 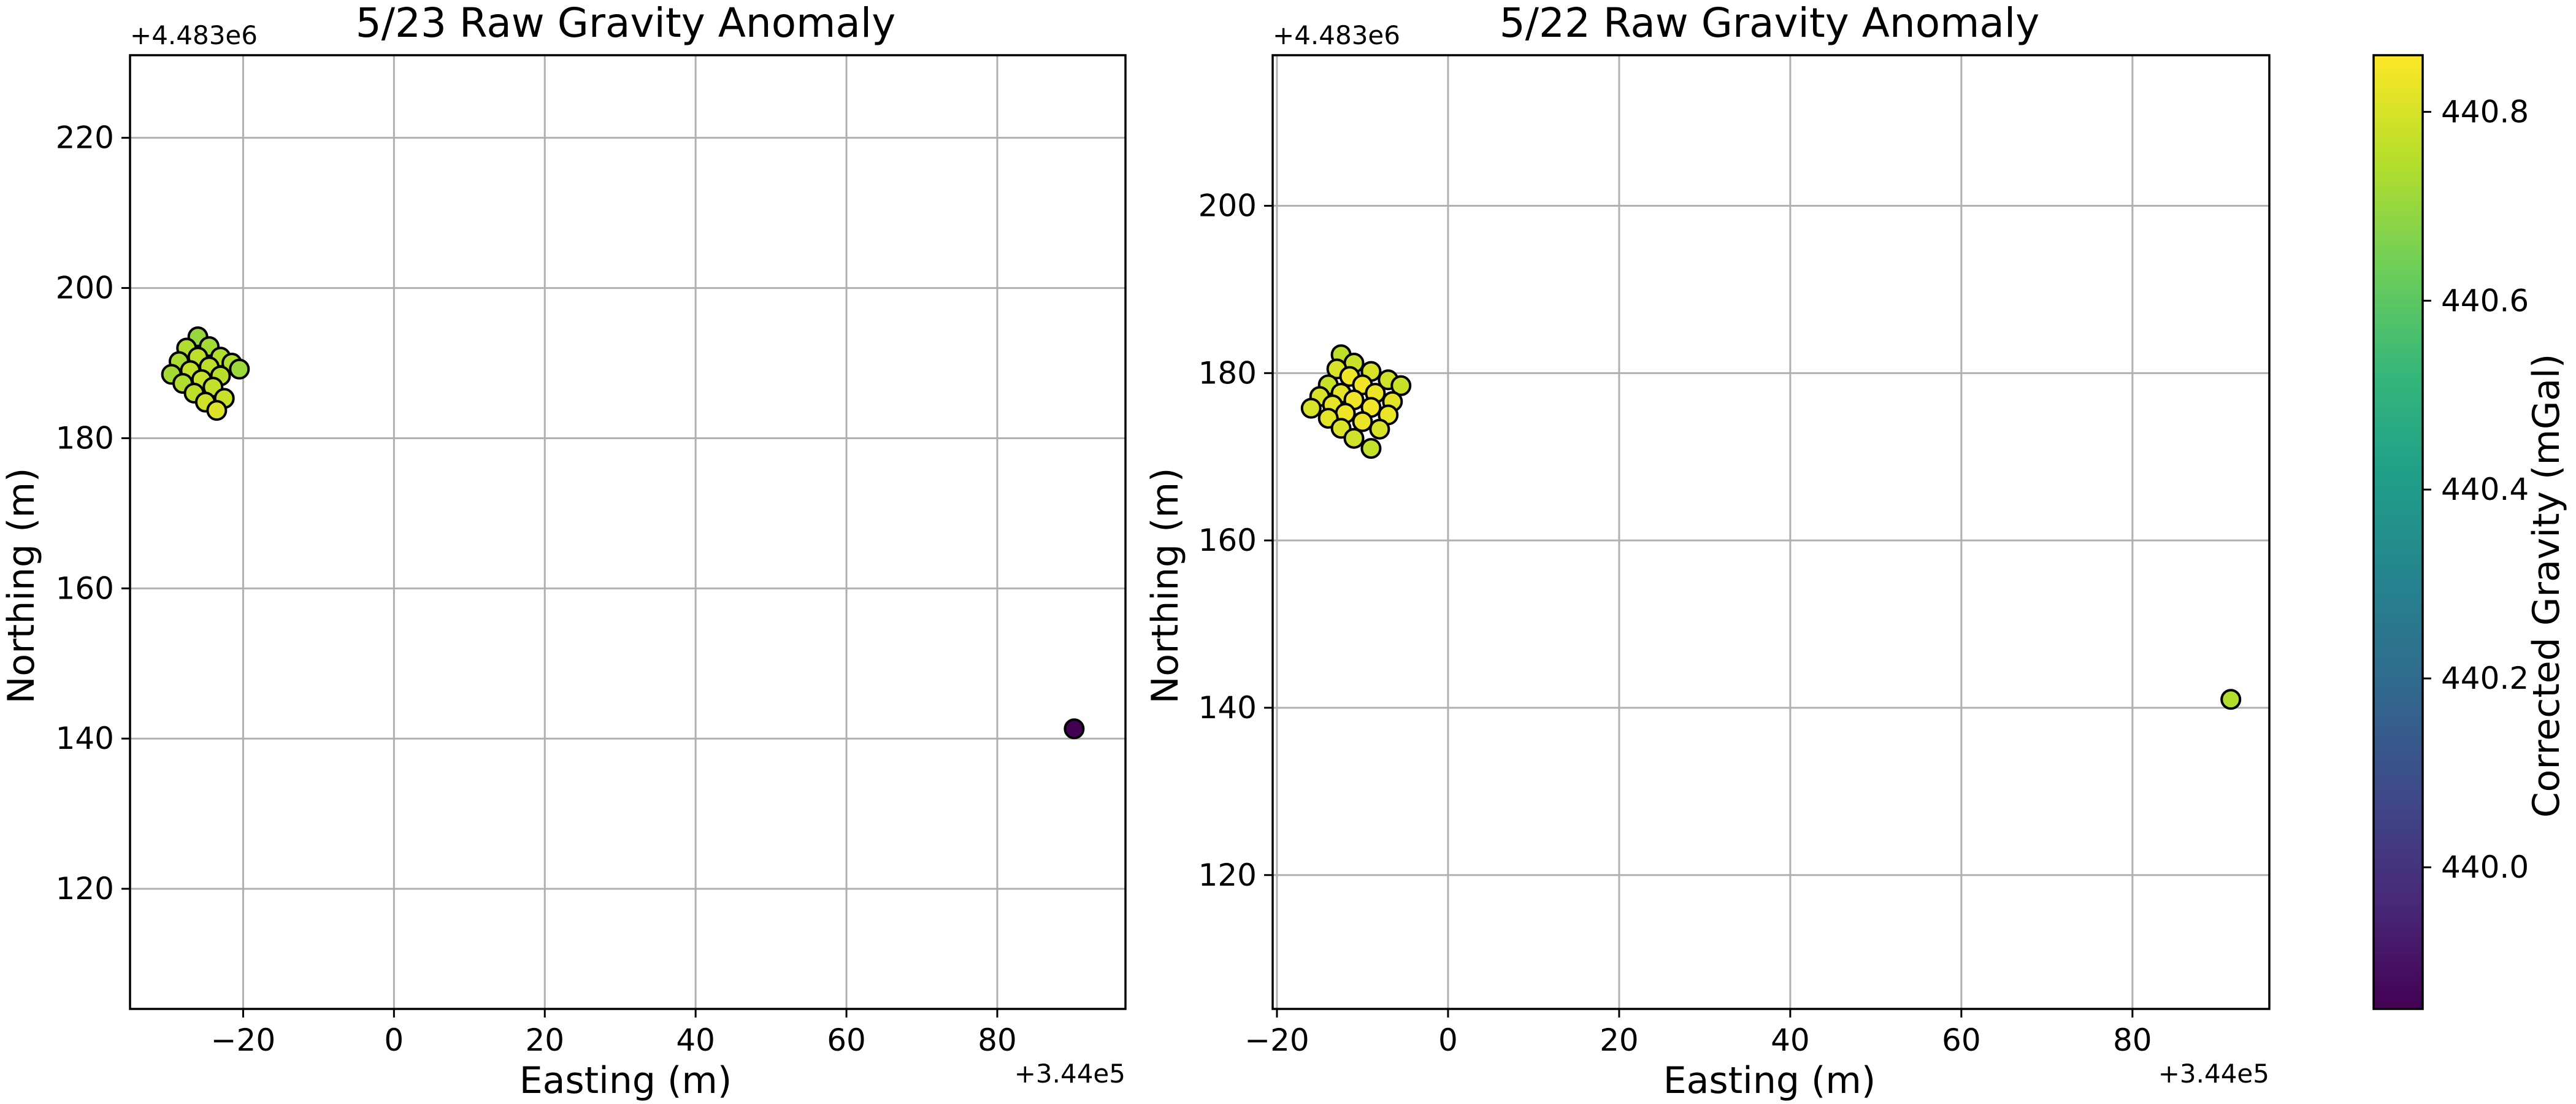 I want to click on colorbar-tick-label: 440.8, so click(x=2485, y=111).